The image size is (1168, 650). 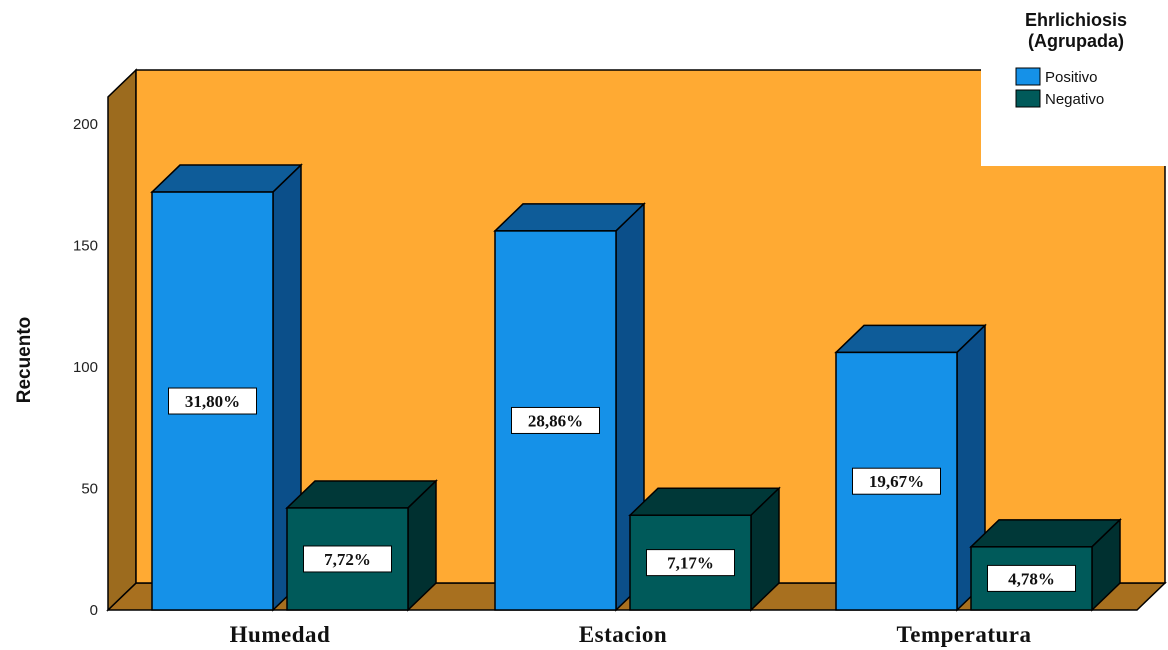 I want to click on bar-positivo-estacion: 28,86%, so click(x=569, y=407).